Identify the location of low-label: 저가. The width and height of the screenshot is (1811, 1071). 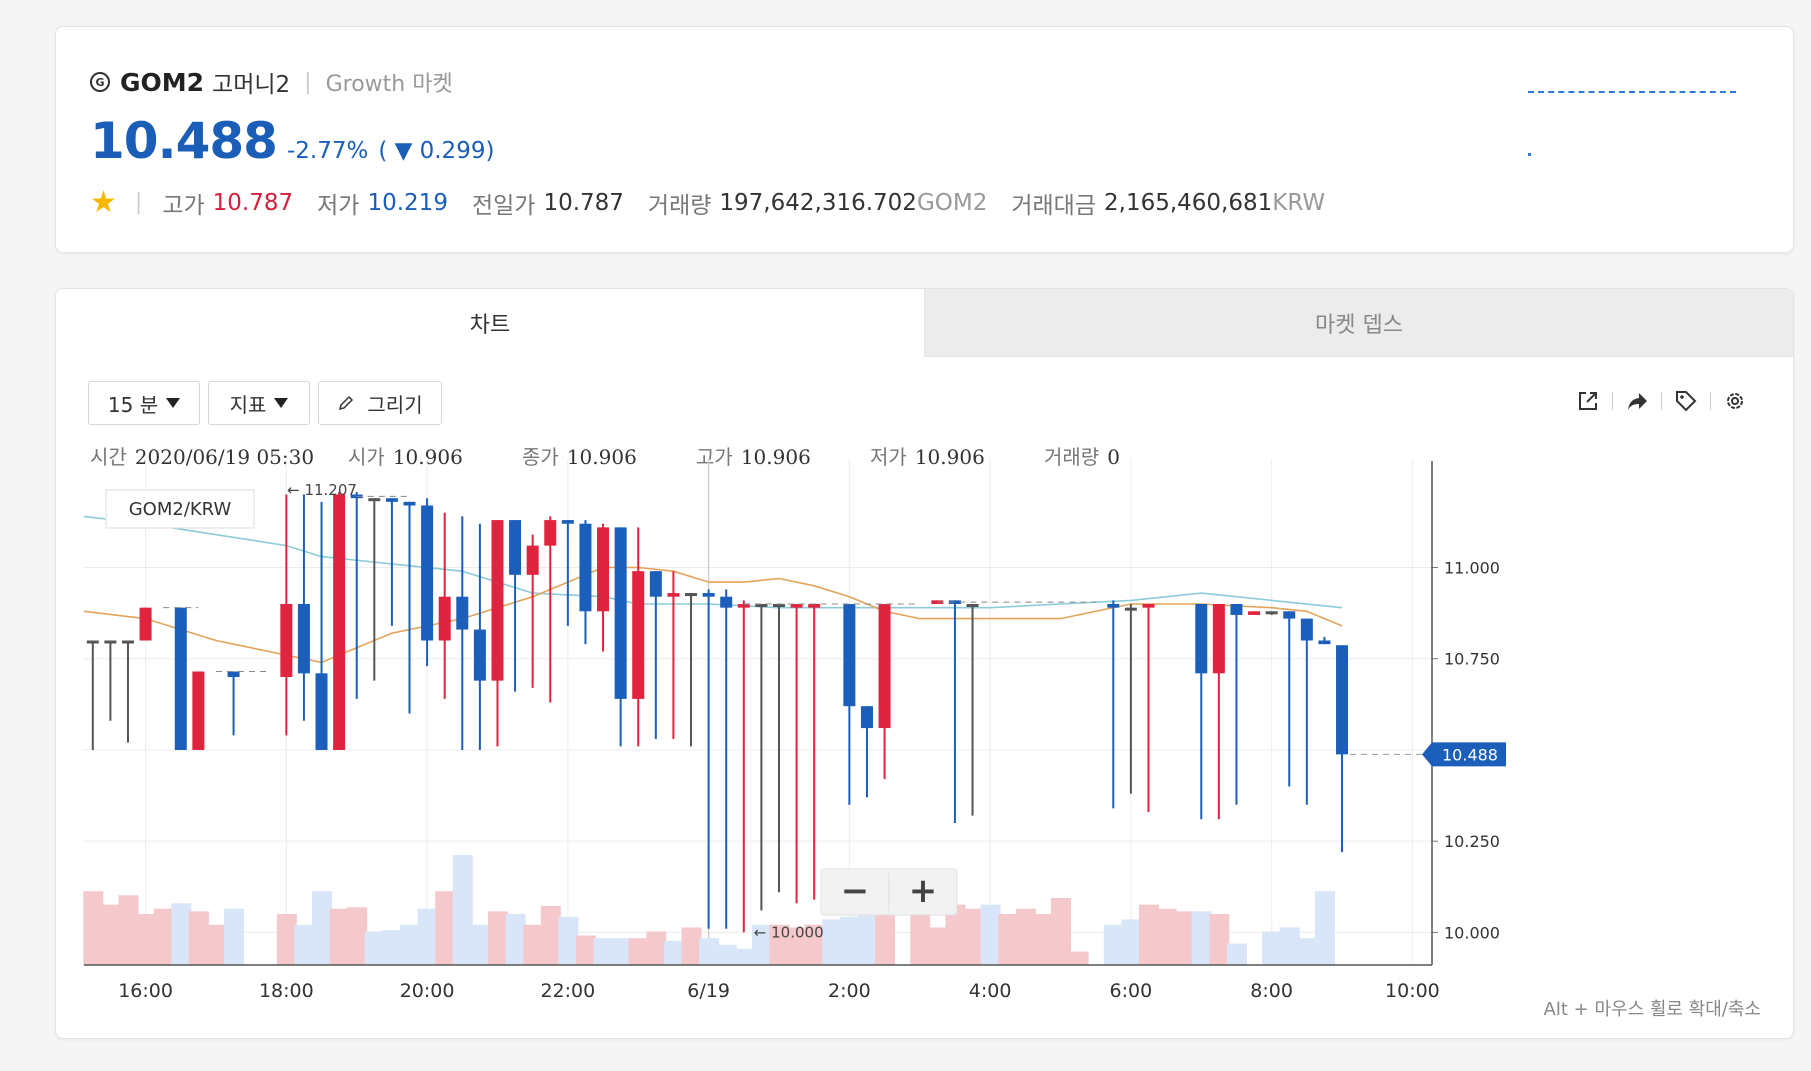
(338, 205).